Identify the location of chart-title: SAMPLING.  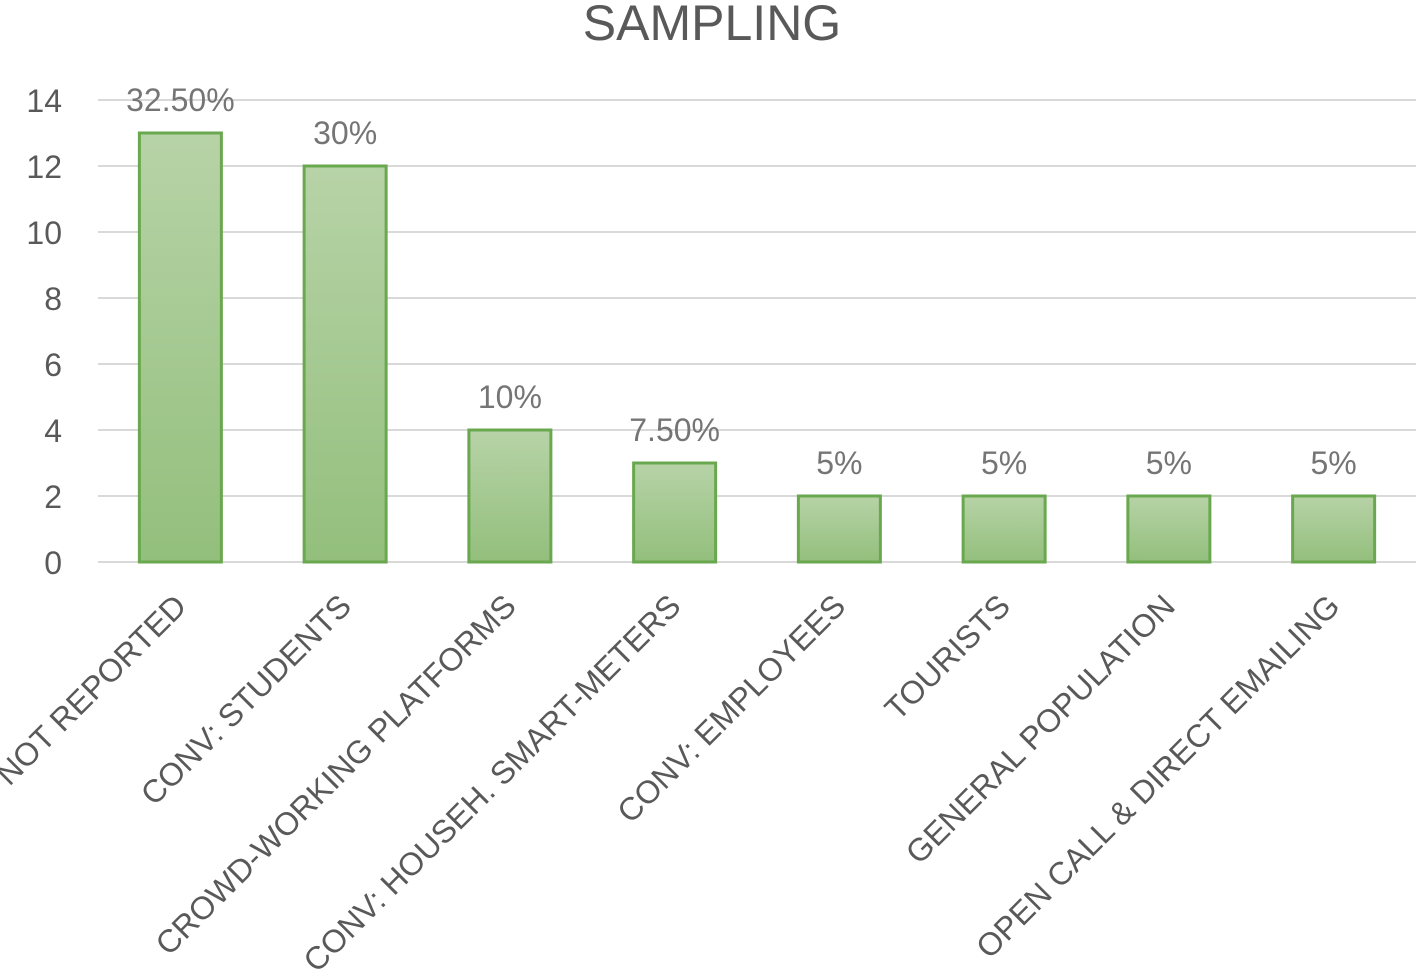
(712, 25).